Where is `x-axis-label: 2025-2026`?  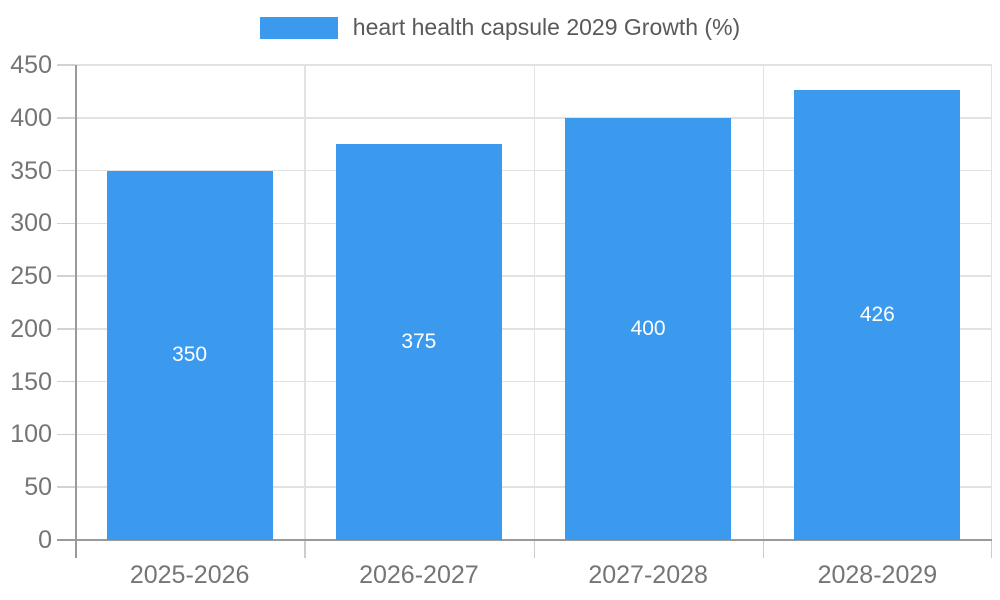 x-axis-label: 2025-2026 is located at coordinates (189, 575).